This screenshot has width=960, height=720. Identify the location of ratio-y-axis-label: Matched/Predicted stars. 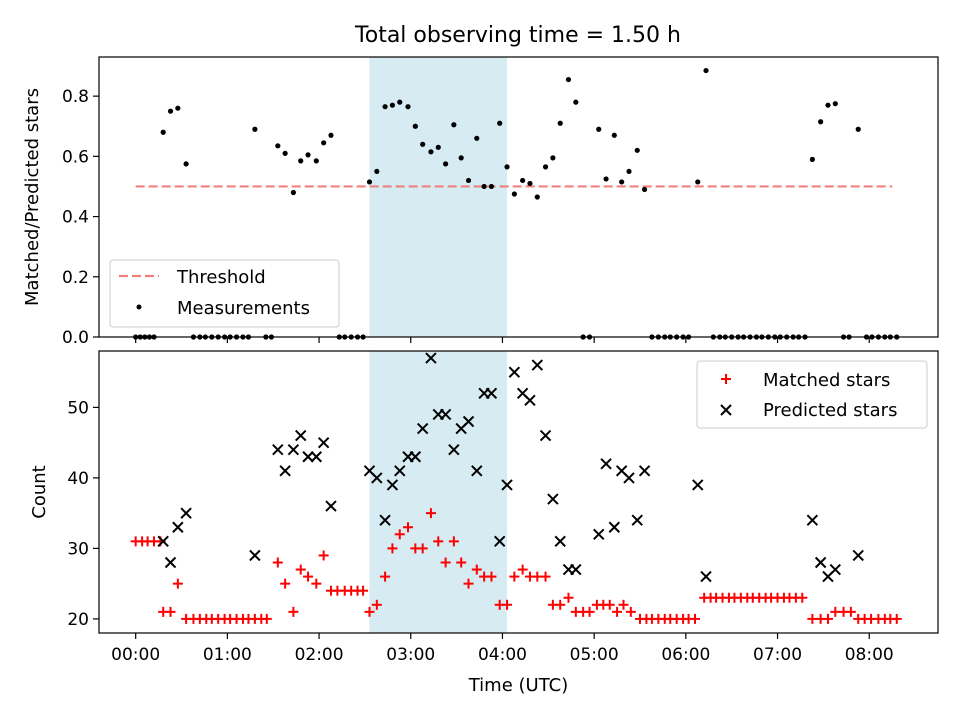
(32, 197).